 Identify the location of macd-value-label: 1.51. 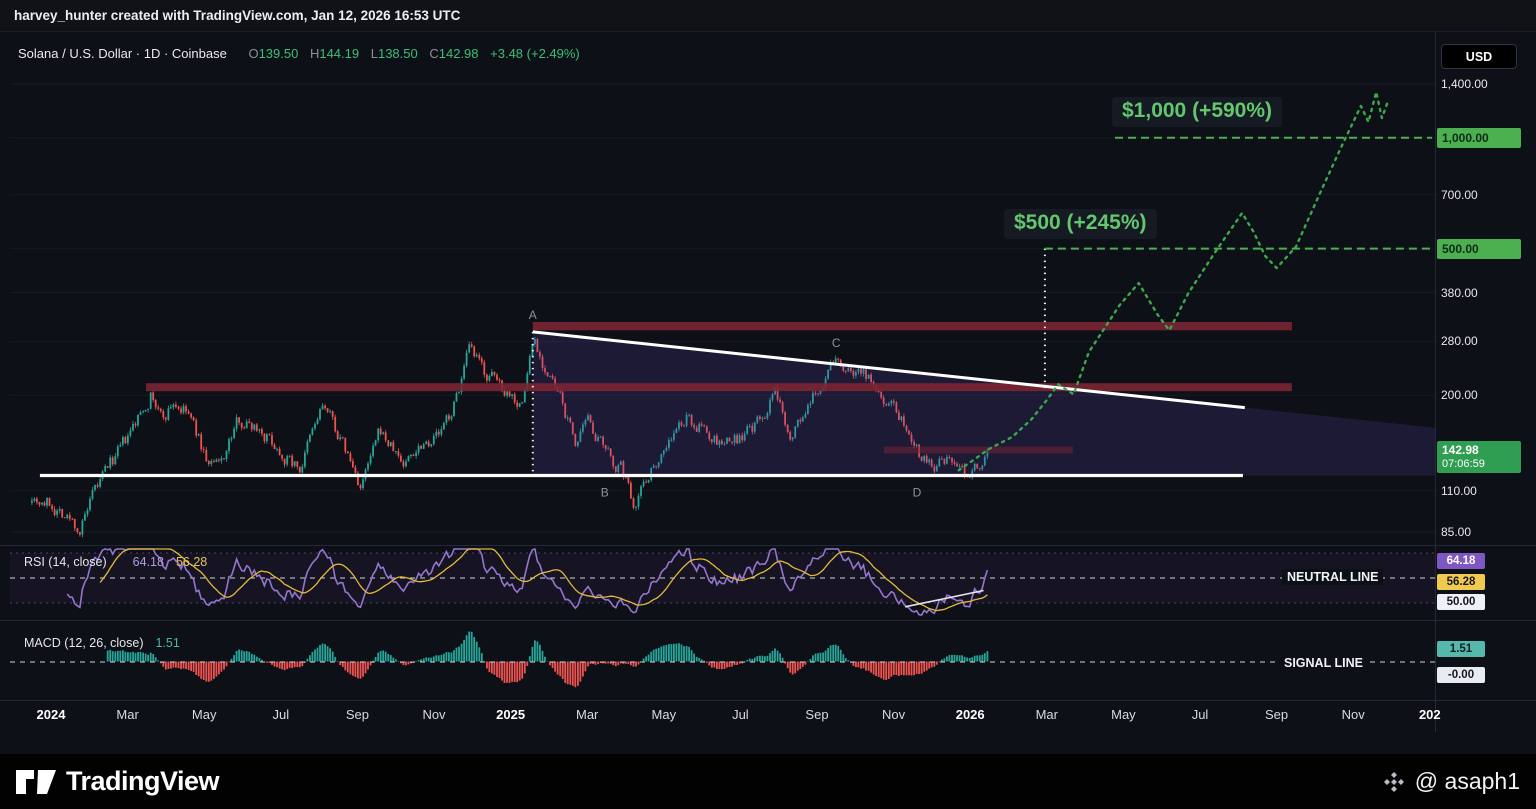
(1461, 649).